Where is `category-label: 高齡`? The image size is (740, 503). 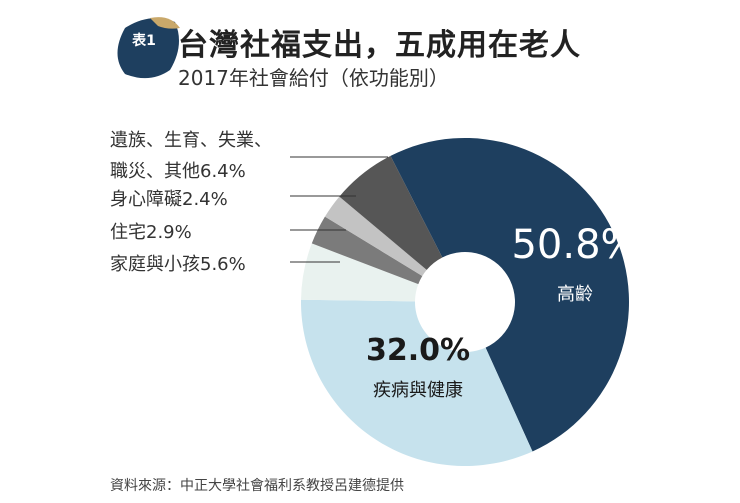
category-label: 高齡 is located at coordinates (575, 294).